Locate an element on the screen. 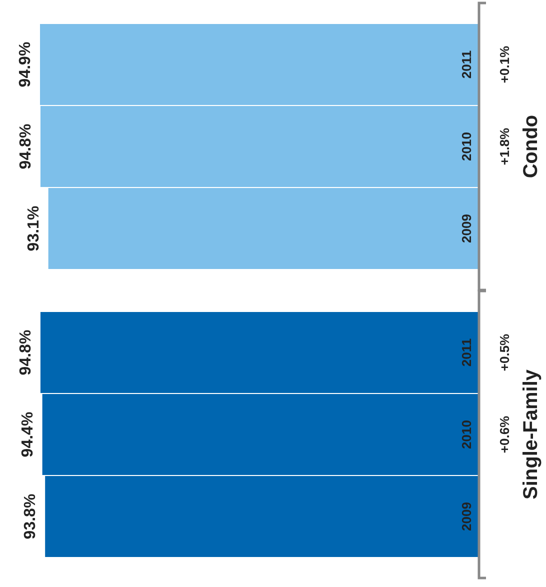 The width and height of the screenshot is (546, 587). text: 2009 is located at coordinates (466, 516).